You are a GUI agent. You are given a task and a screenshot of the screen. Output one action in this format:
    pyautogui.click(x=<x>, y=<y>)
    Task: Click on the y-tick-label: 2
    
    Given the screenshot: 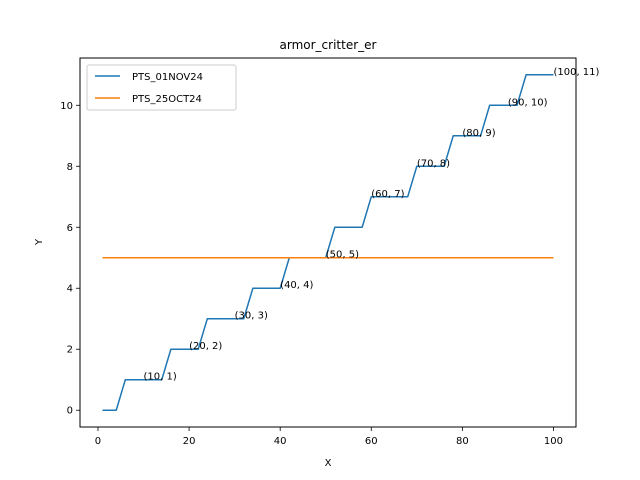 What is the action you would take?
    pyautogui.click(x=70, y=350)
    